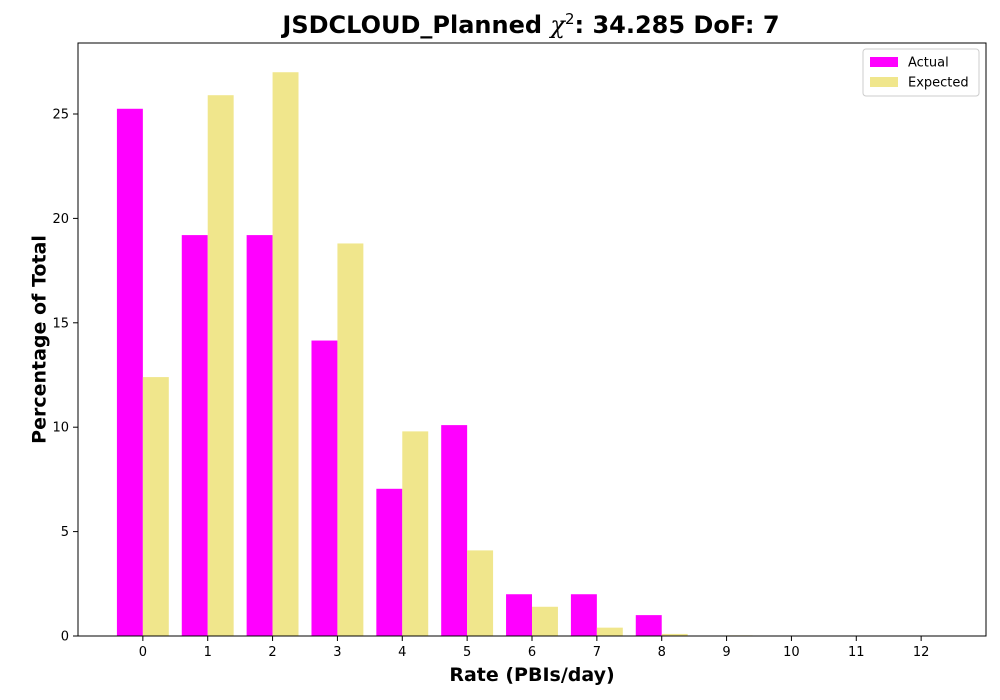  I want to click on legend-swatch-actual, so click(884, 62).